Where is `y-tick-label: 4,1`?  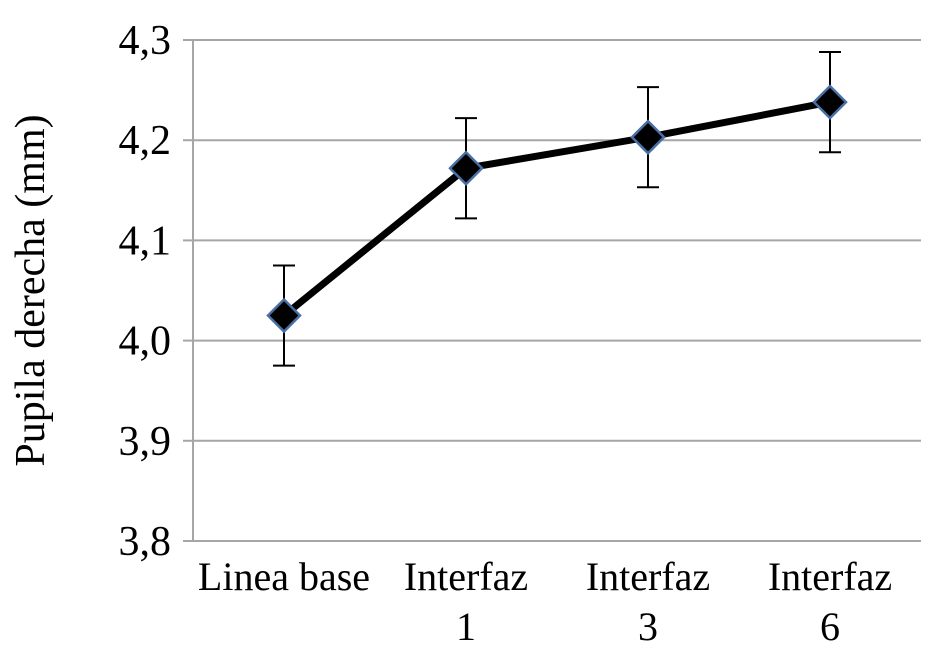
y-tick-label: 4,1 is located at coordinates (145, 241).